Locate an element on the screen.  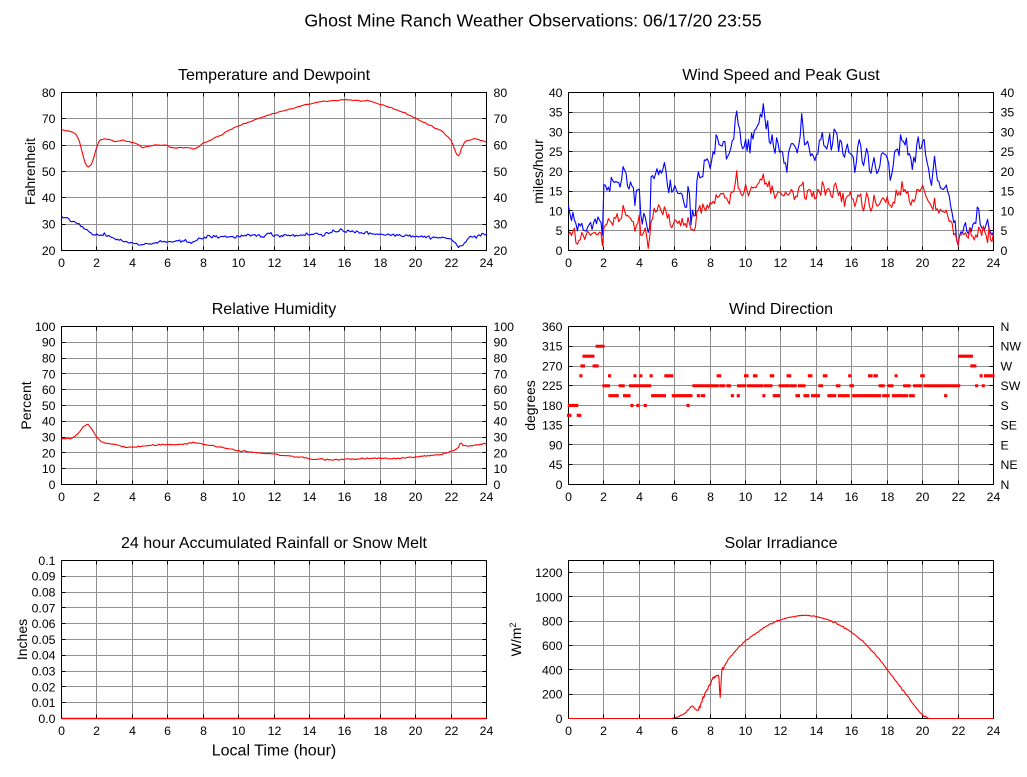
svg-text: 400 is located at coordinates (552, 670).